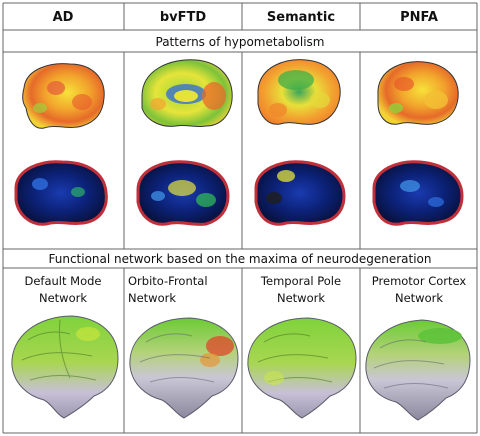 The image size is (480, 436). What do you see at coordinates (62, 281) in the screenshot?
I see `network-label-ad-line1: Default Mode` at bounding box center [62, 281].